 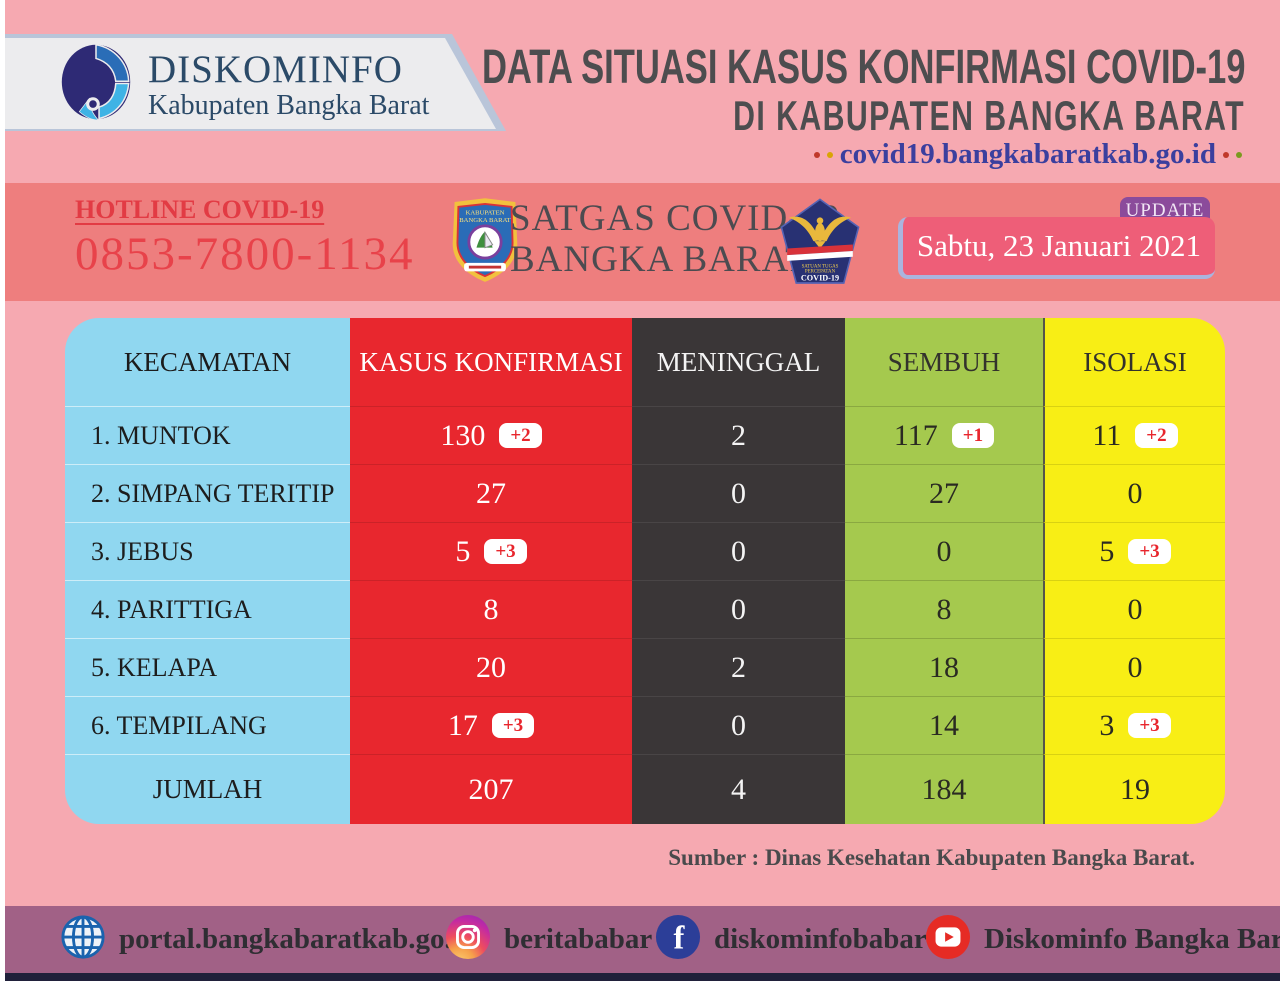 What do you see at coordinates (820, 939) in the screenshot?
I see `footer-link-label: diskominfobabar` at bounding box center [820, 939].